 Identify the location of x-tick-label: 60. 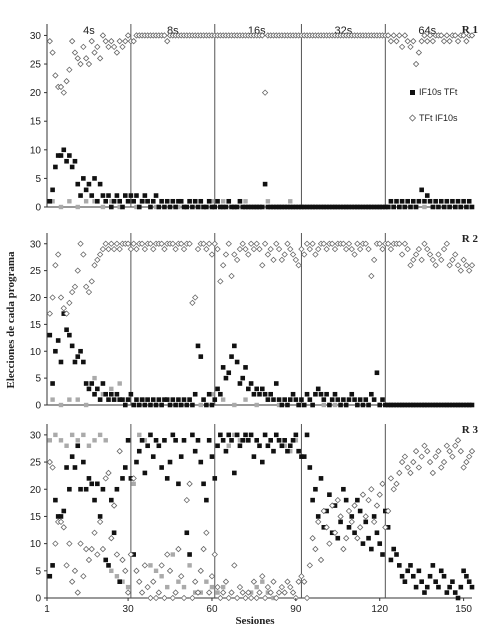
(212, 609).